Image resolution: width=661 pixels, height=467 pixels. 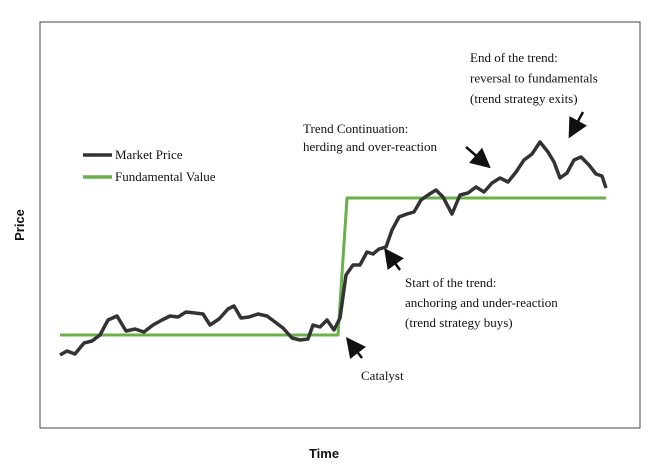 I want to click on annotation: (trend strategy exits), so click(x=524, y=98).